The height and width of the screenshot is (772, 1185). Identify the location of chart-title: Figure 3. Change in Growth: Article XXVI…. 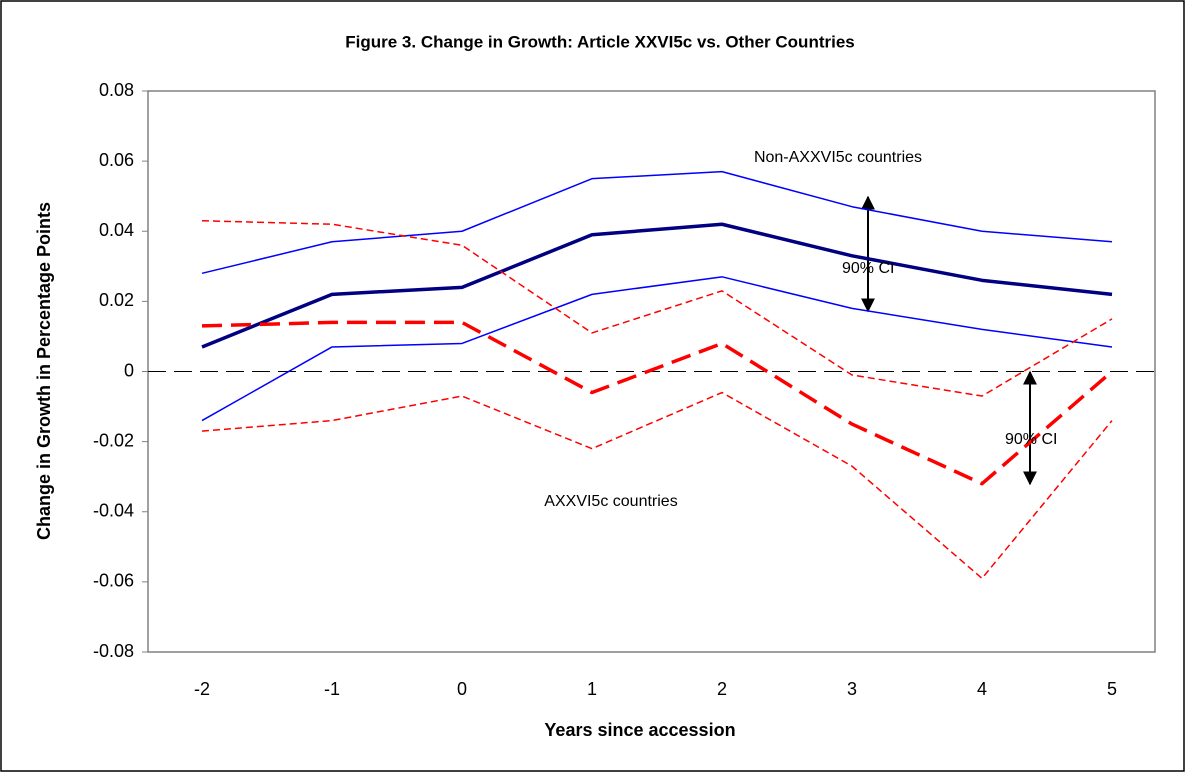
(599, 41).